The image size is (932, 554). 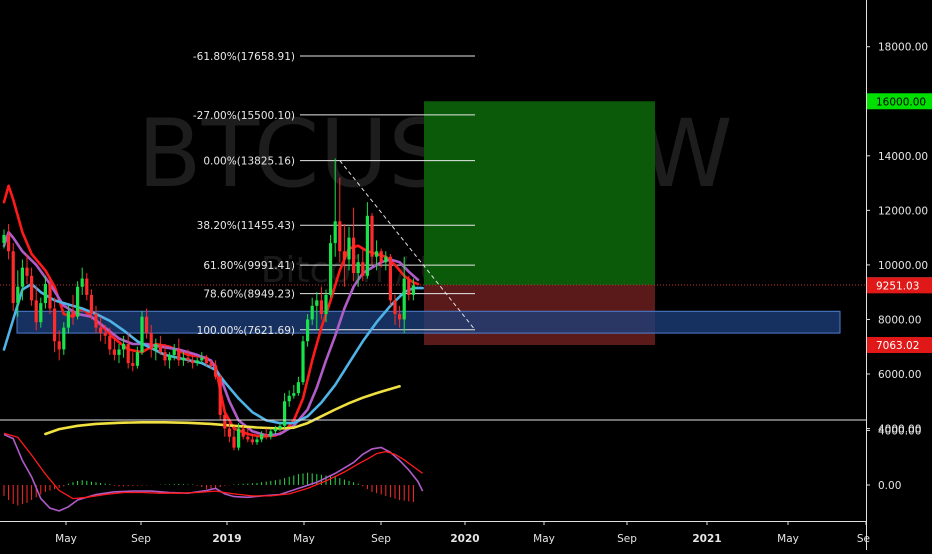 I want to click on price-tag-label: 16000.00, so click(x=901, y=102).